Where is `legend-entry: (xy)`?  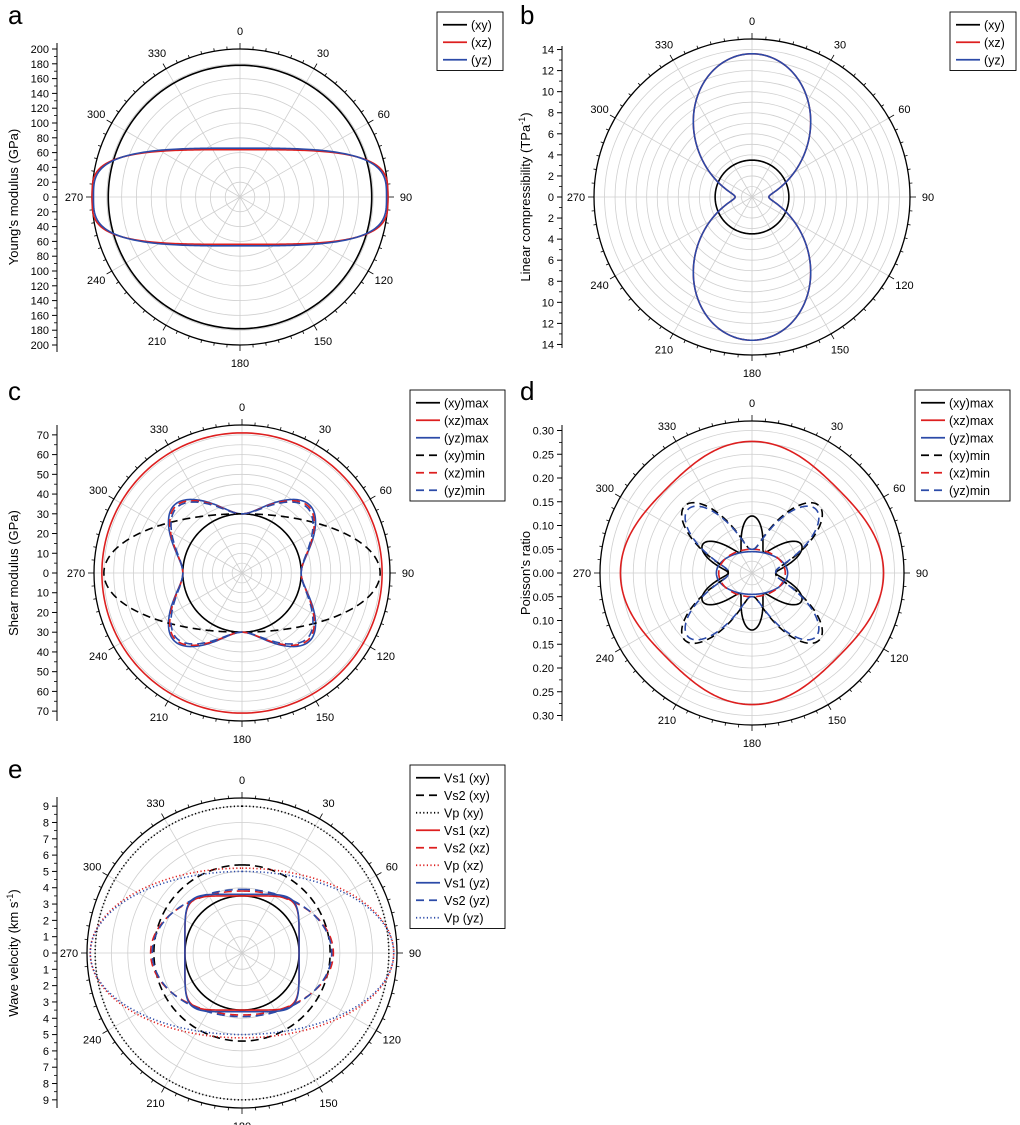 legend-entry: (xy) is located at coordinates (481, 25).